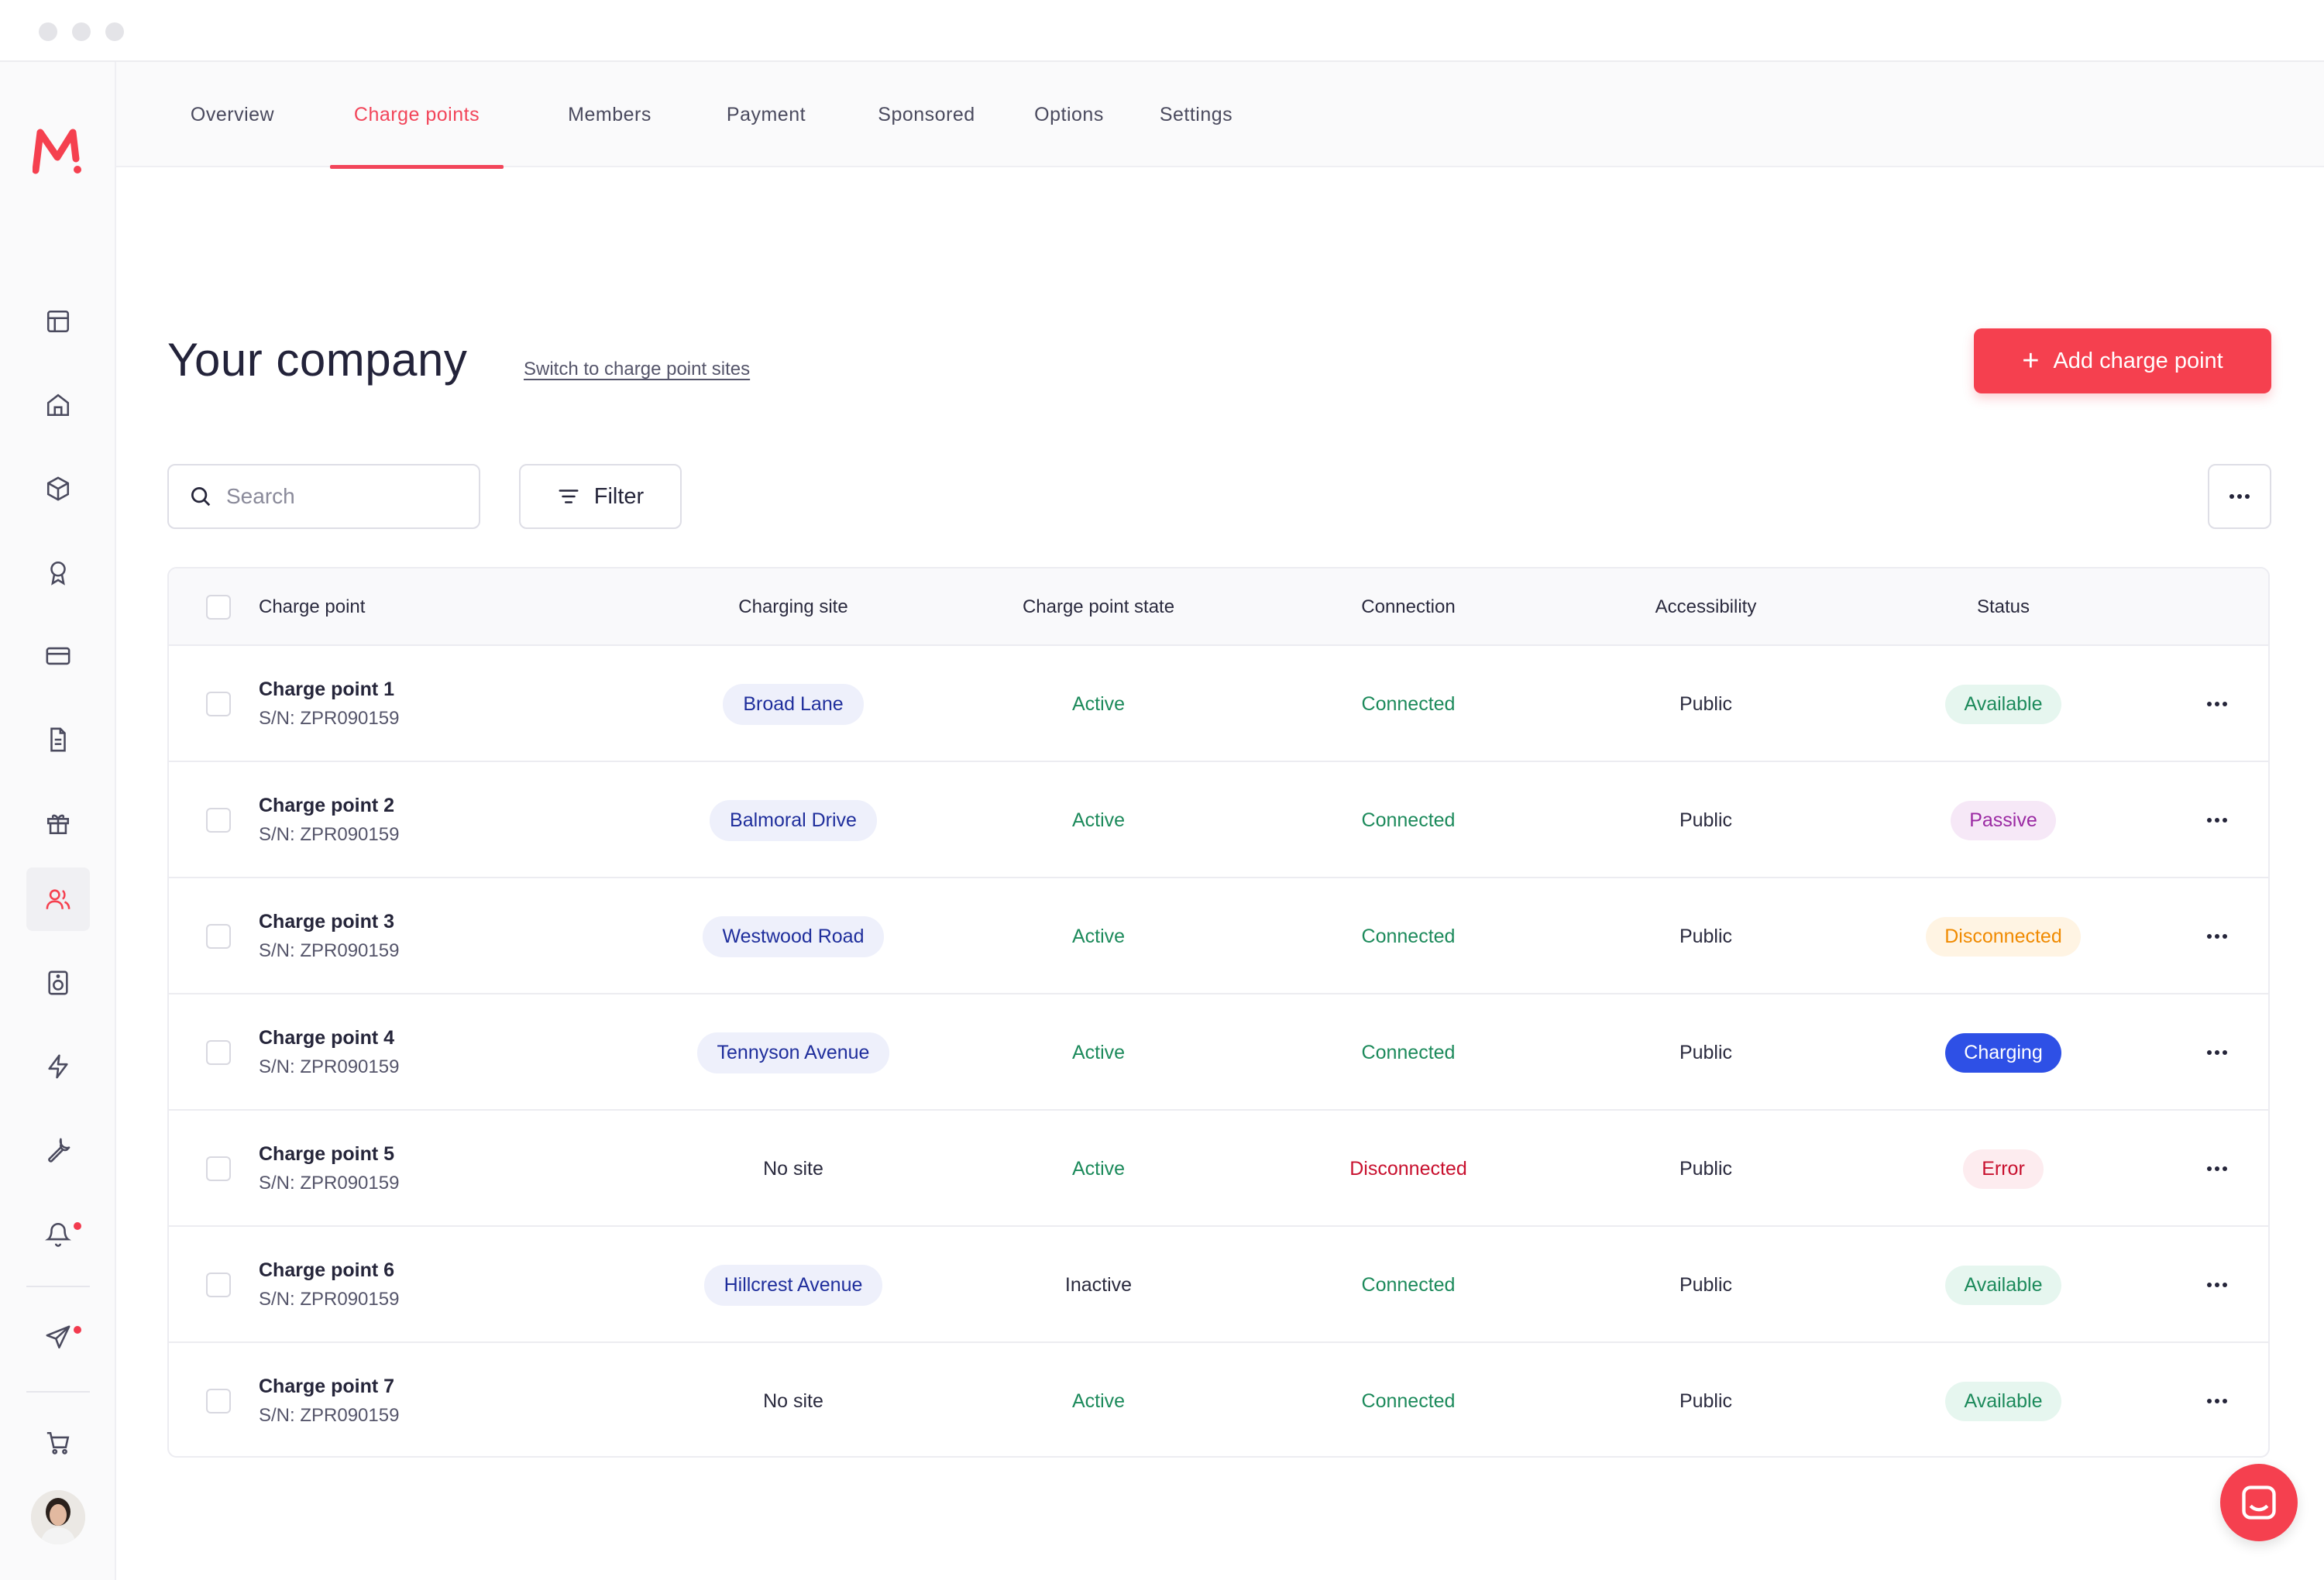  What do you see at coordinates (1098, 606) in the screenshot?
I see `column-charge-point-state: Charge point state` at bounding box center [1098, 606].